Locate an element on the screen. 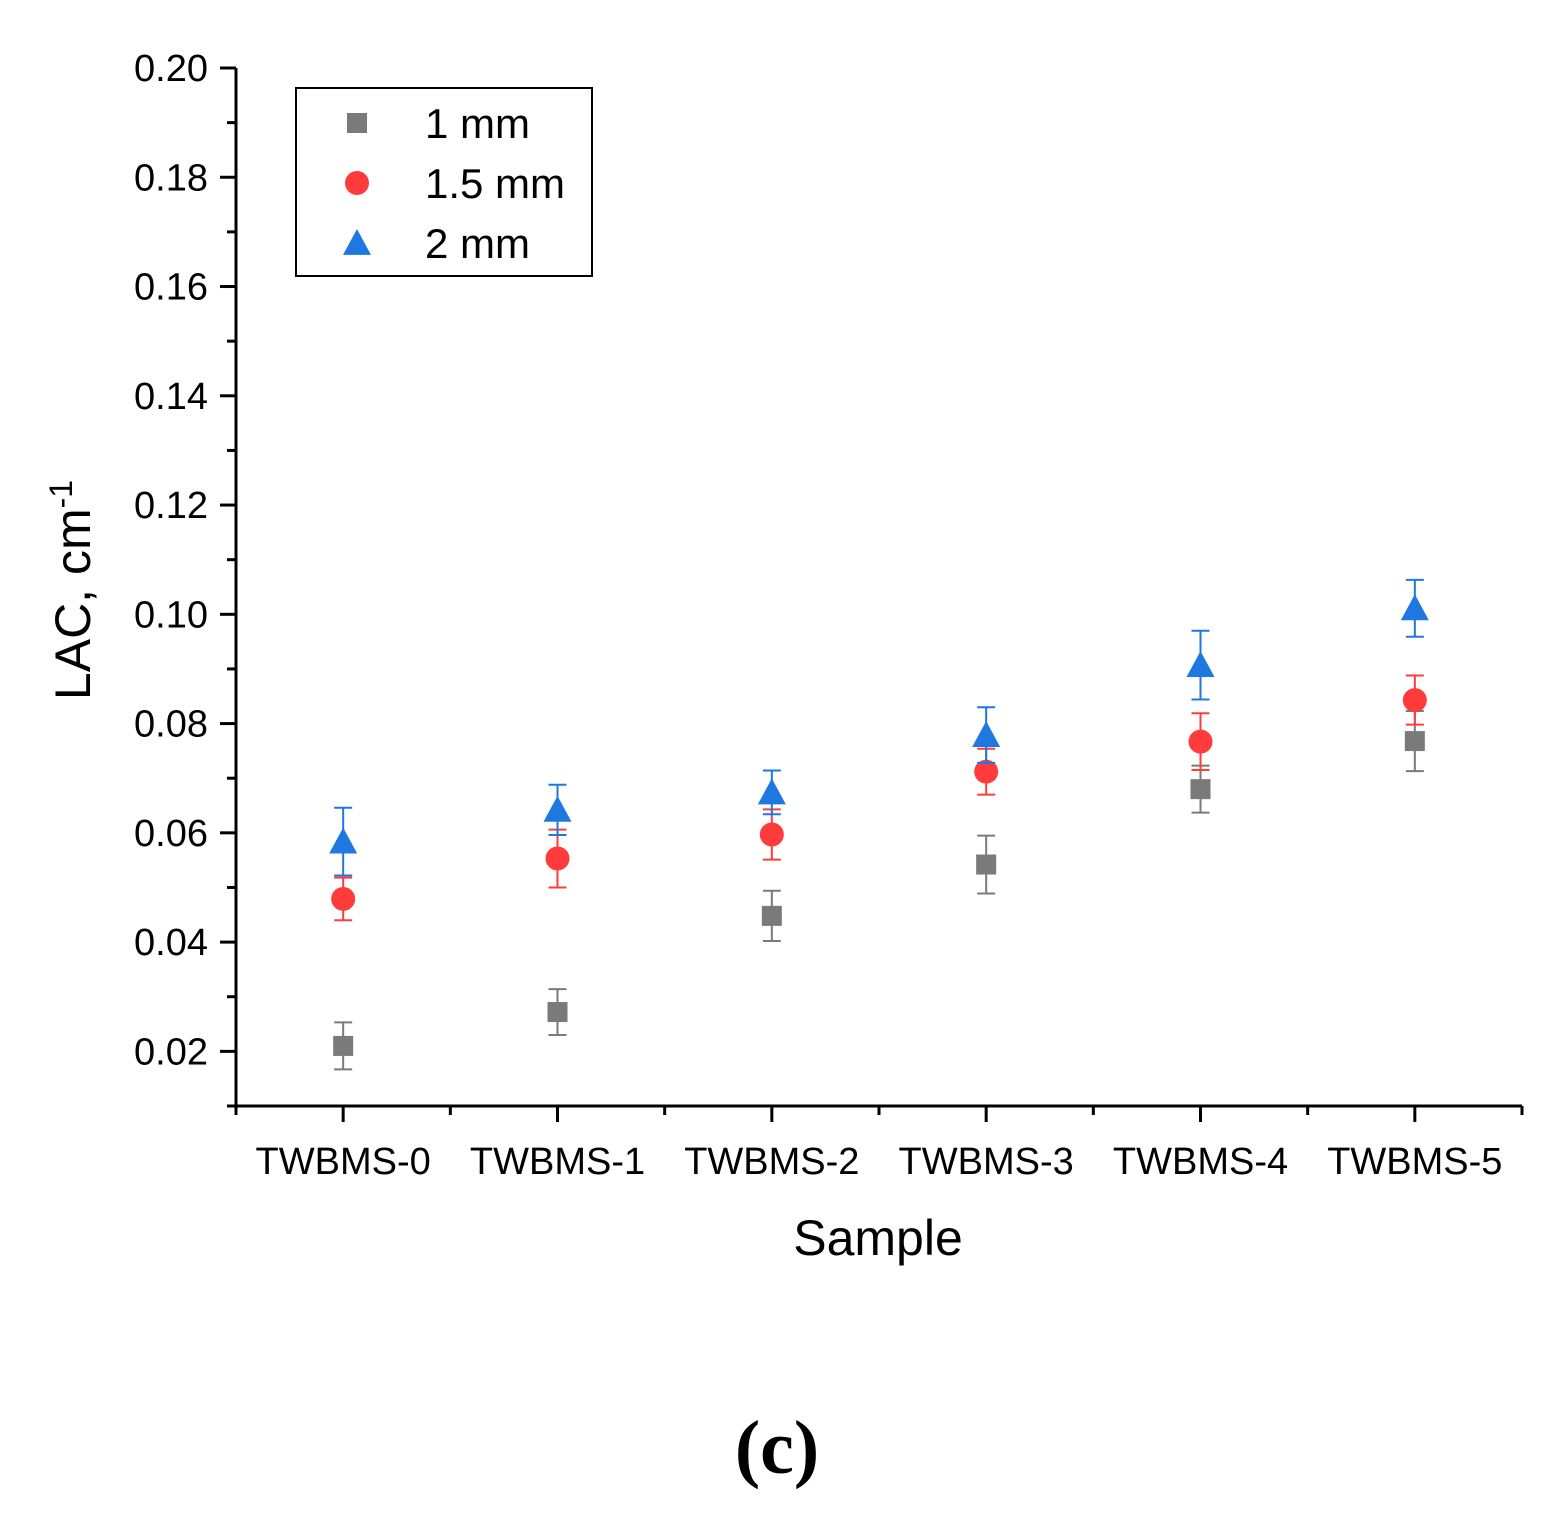 The image size is (1554, 1522). x-tick-label: TWBMS-4 is located at coordinates (1200, 1162).